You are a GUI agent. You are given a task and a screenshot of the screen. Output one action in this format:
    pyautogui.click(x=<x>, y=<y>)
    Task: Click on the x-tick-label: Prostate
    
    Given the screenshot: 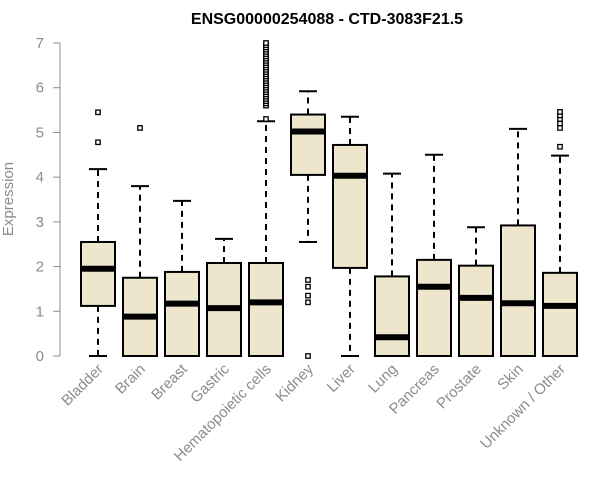 What is the action you would take?
    pyautogui.click(x=459, y=387)
    